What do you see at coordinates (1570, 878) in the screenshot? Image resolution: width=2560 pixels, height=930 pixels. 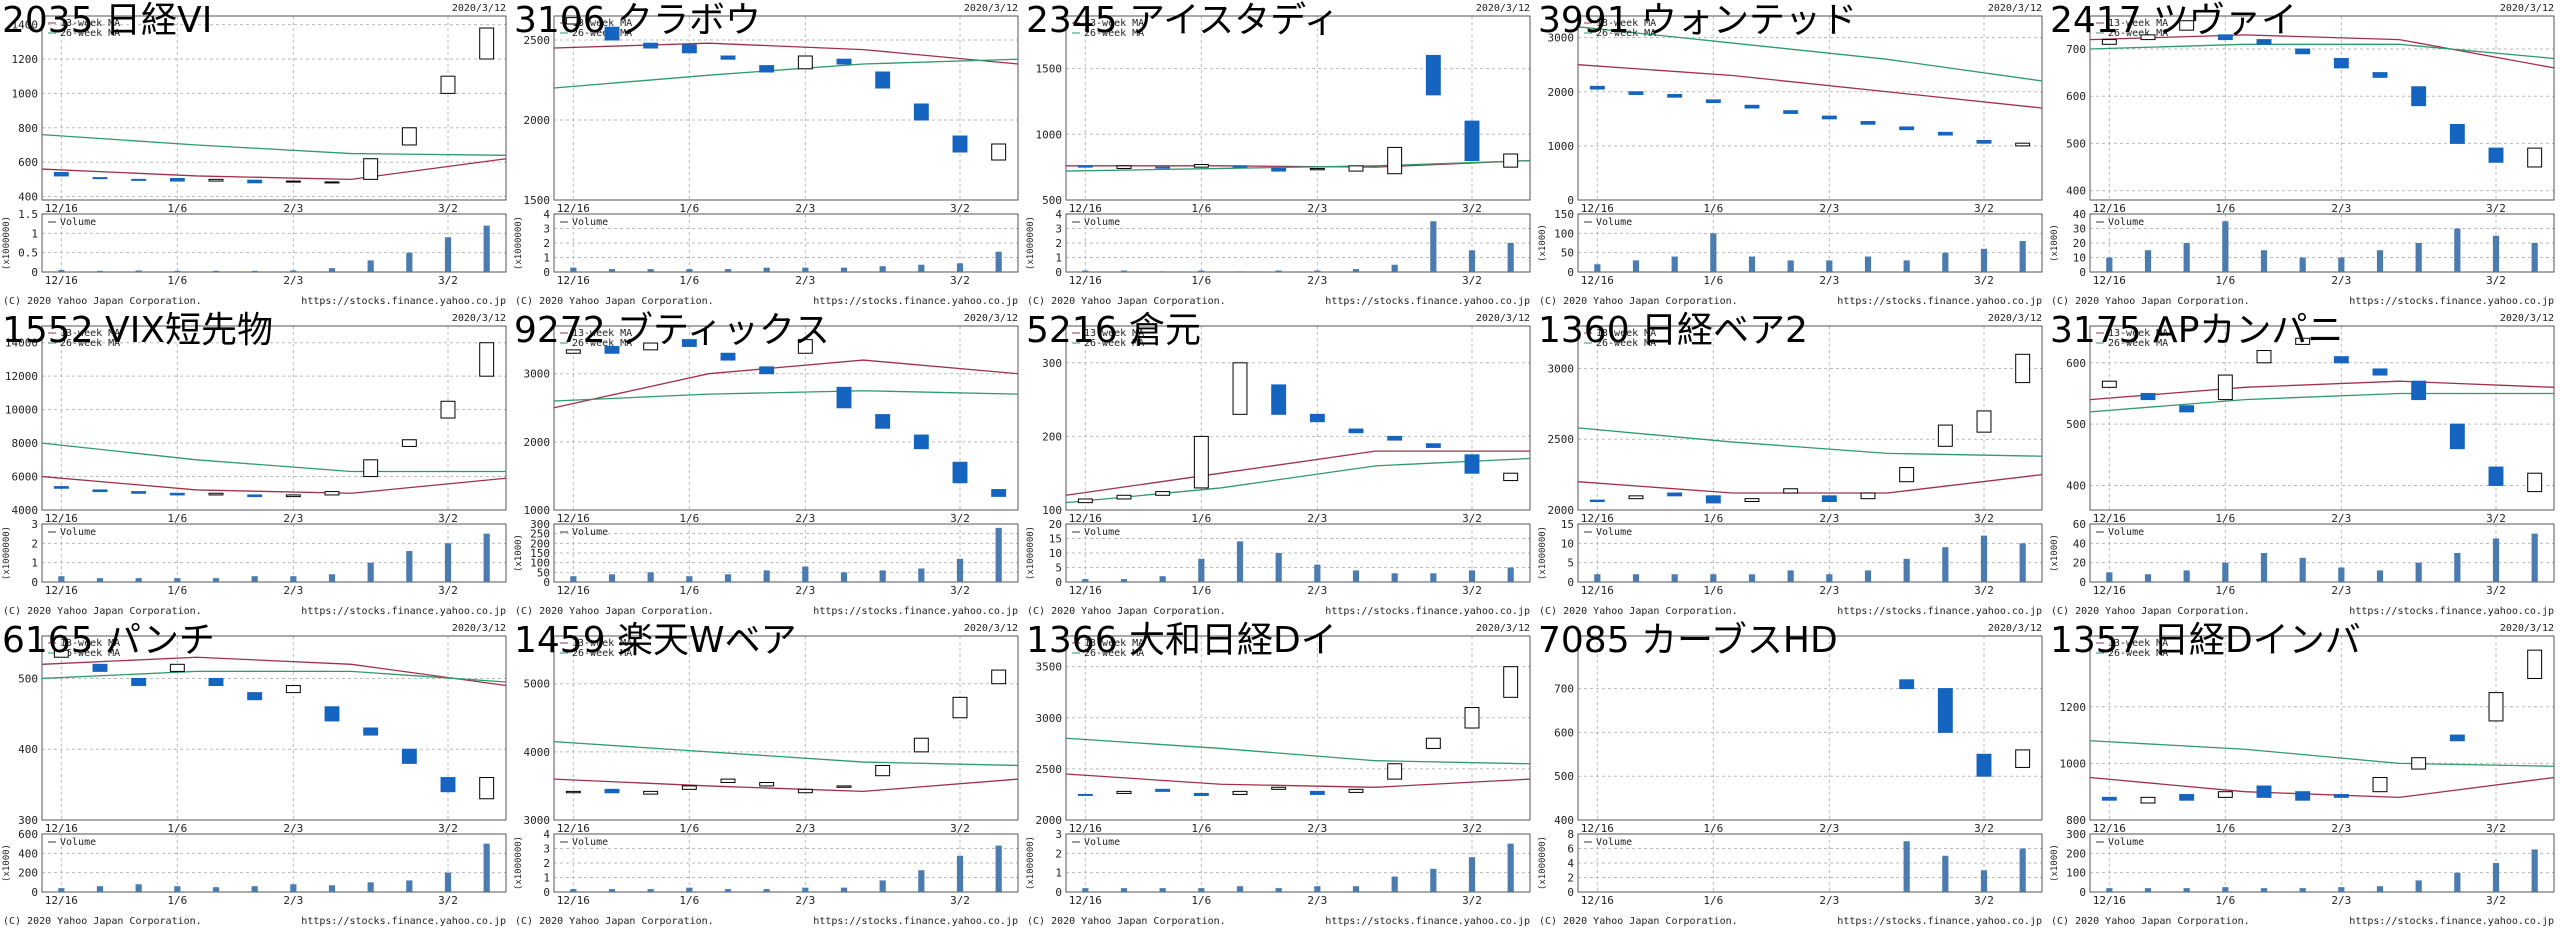 I see `volume-tick-label: 2` at bounding box center [1570, 878].